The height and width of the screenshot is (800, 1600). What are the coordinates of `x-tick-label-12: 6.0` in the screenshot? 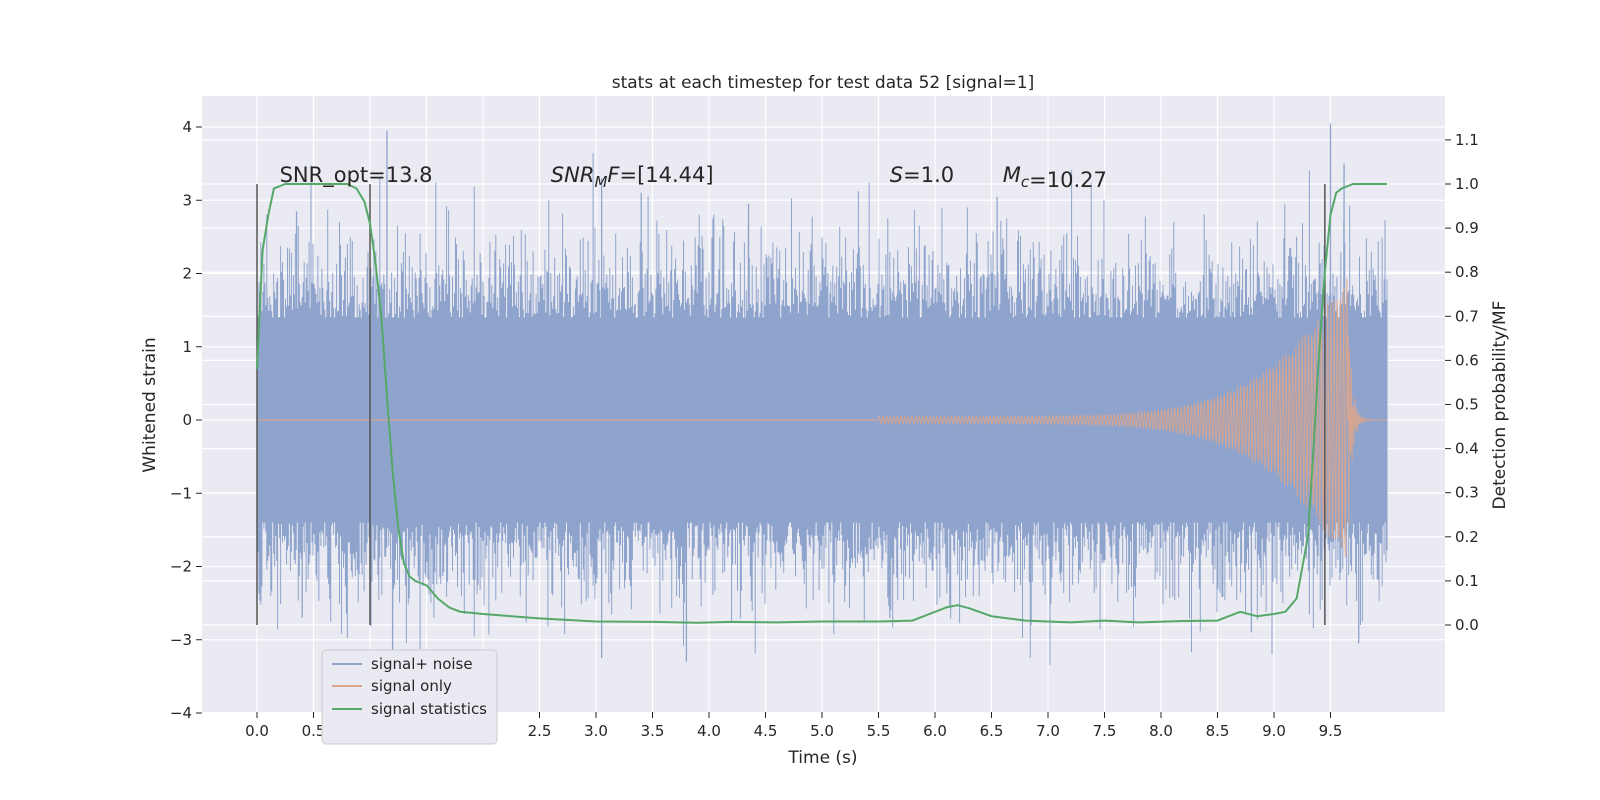 It's located at (935, 731).